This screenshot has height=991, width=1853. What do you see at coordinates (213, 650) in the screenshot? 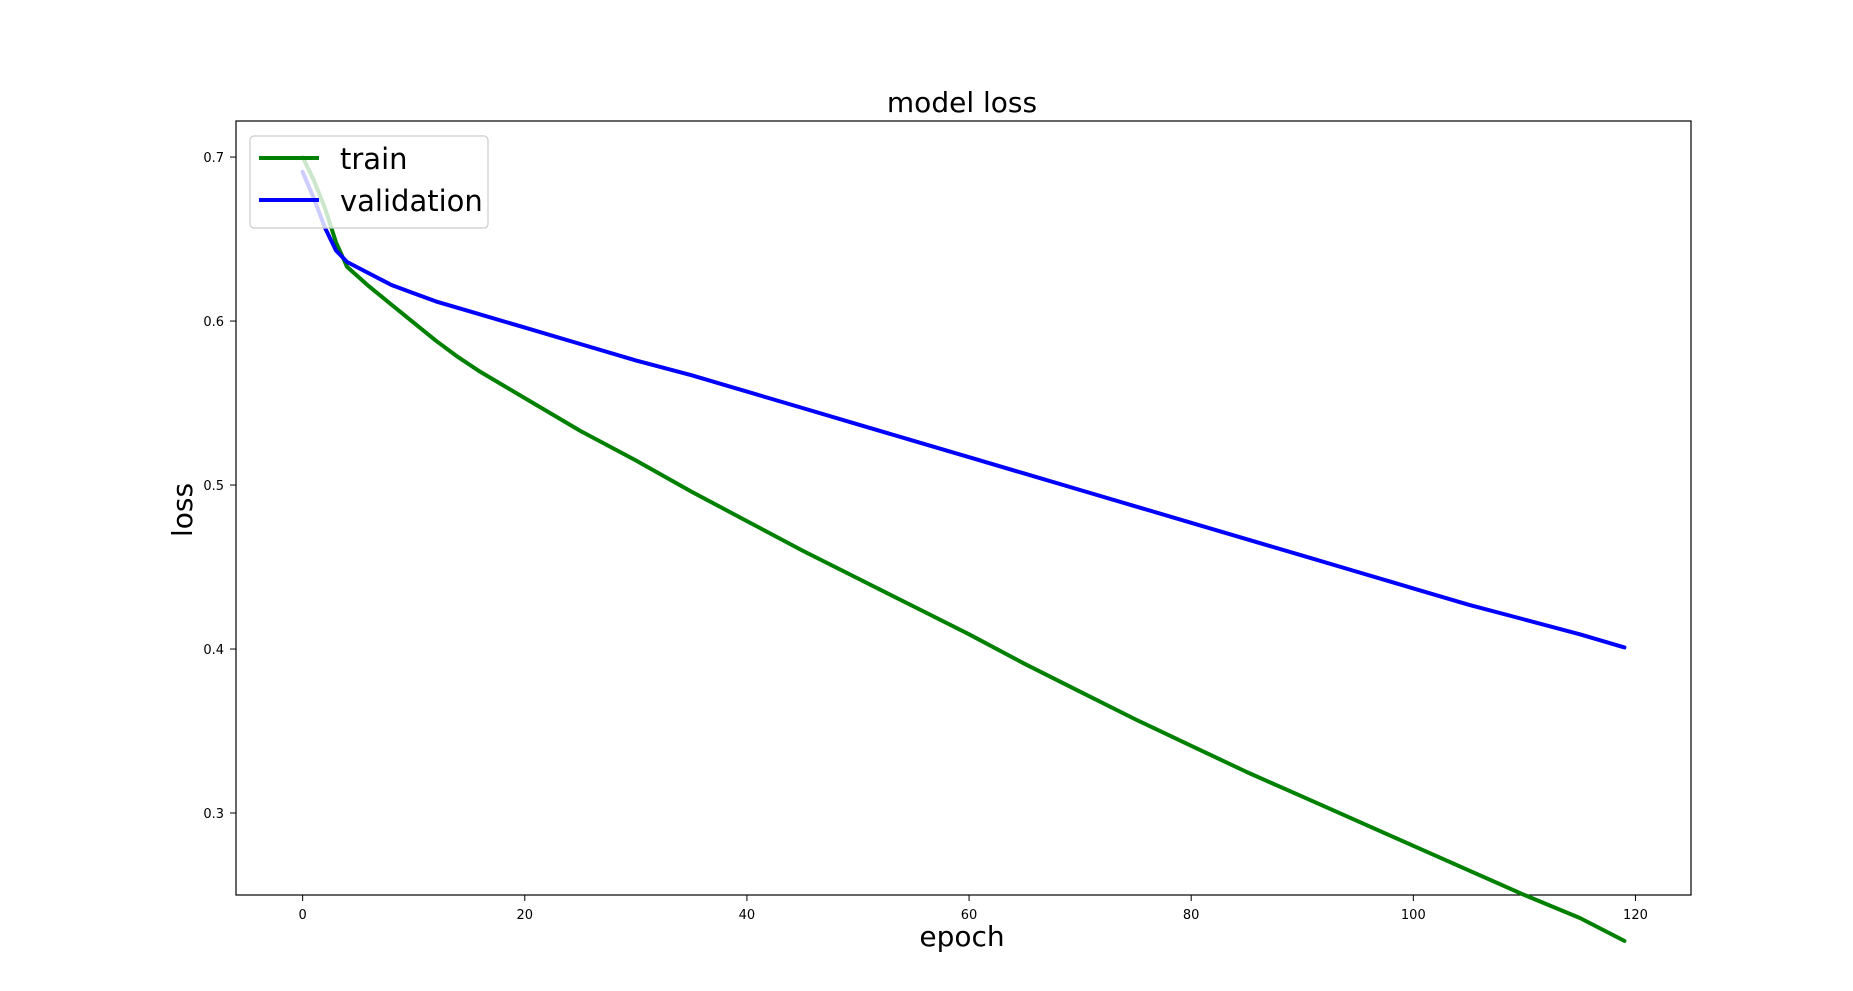
I see `y-tick-label: 0.4` at bounding box center [213, 650].